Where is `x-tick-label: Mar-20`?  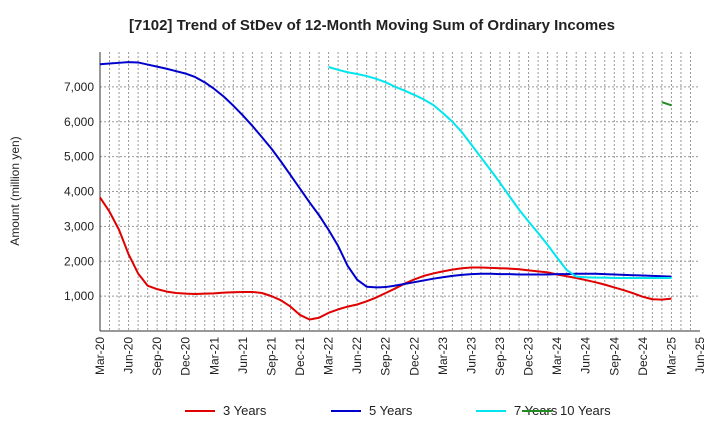
x-tick-label: Mar-20 is located at coordinates (100, 356).